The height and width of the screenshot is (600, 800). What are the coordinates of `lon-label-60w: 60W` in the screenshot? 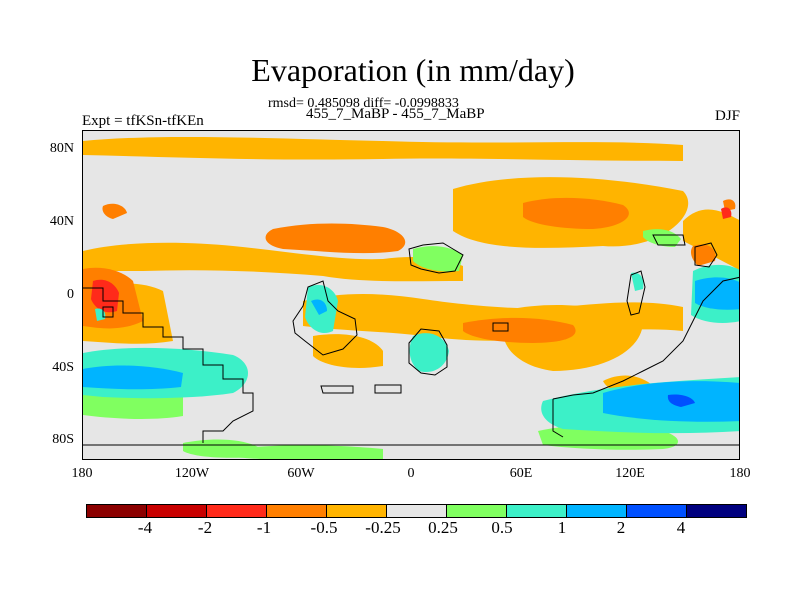 It's located at (301, 473).